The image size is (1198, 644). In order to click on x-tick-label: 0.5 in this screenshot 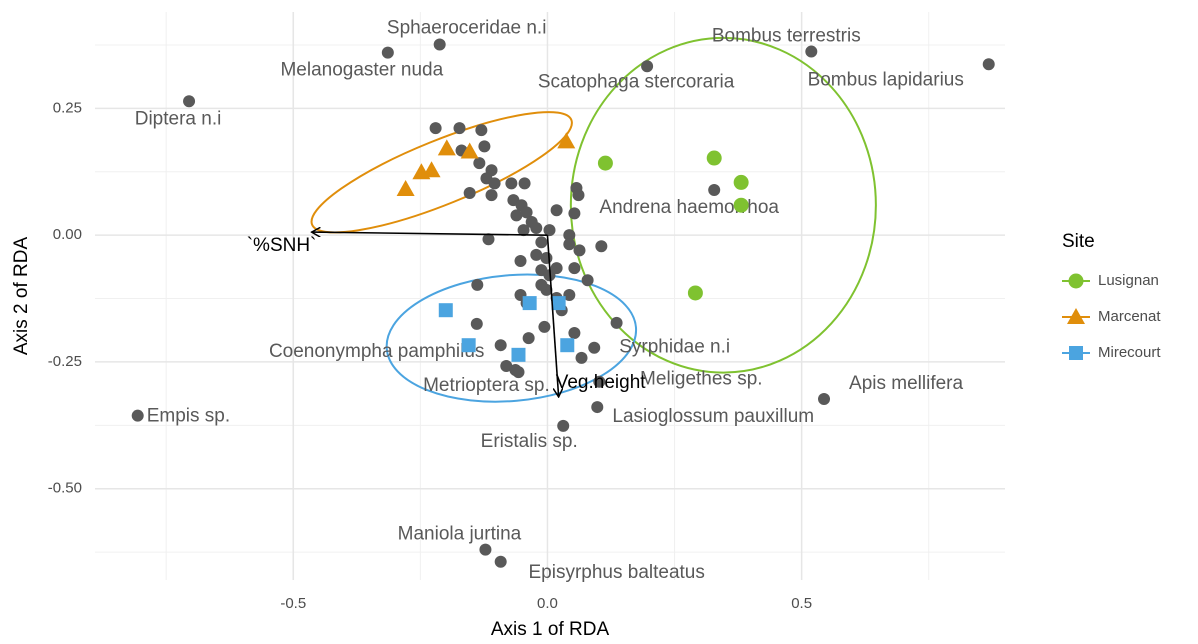, I will do `click(801, 603)`.